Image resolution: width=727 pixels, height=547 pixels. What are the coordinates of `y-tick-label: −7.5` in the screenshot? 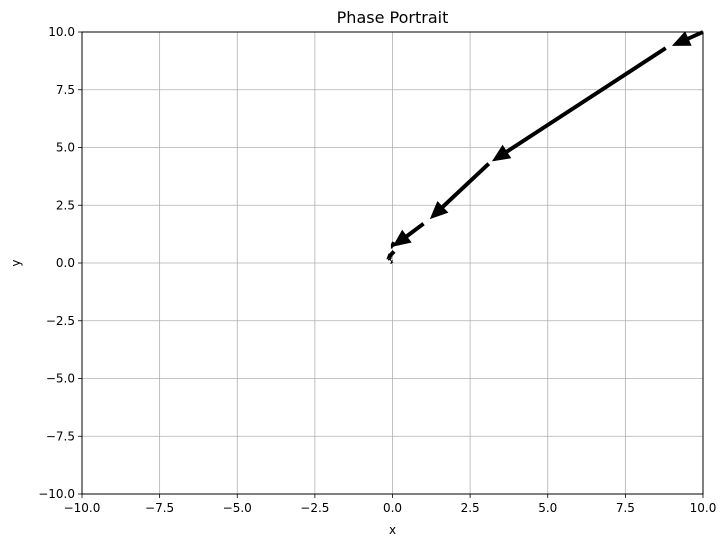 It's located at (60, 436).